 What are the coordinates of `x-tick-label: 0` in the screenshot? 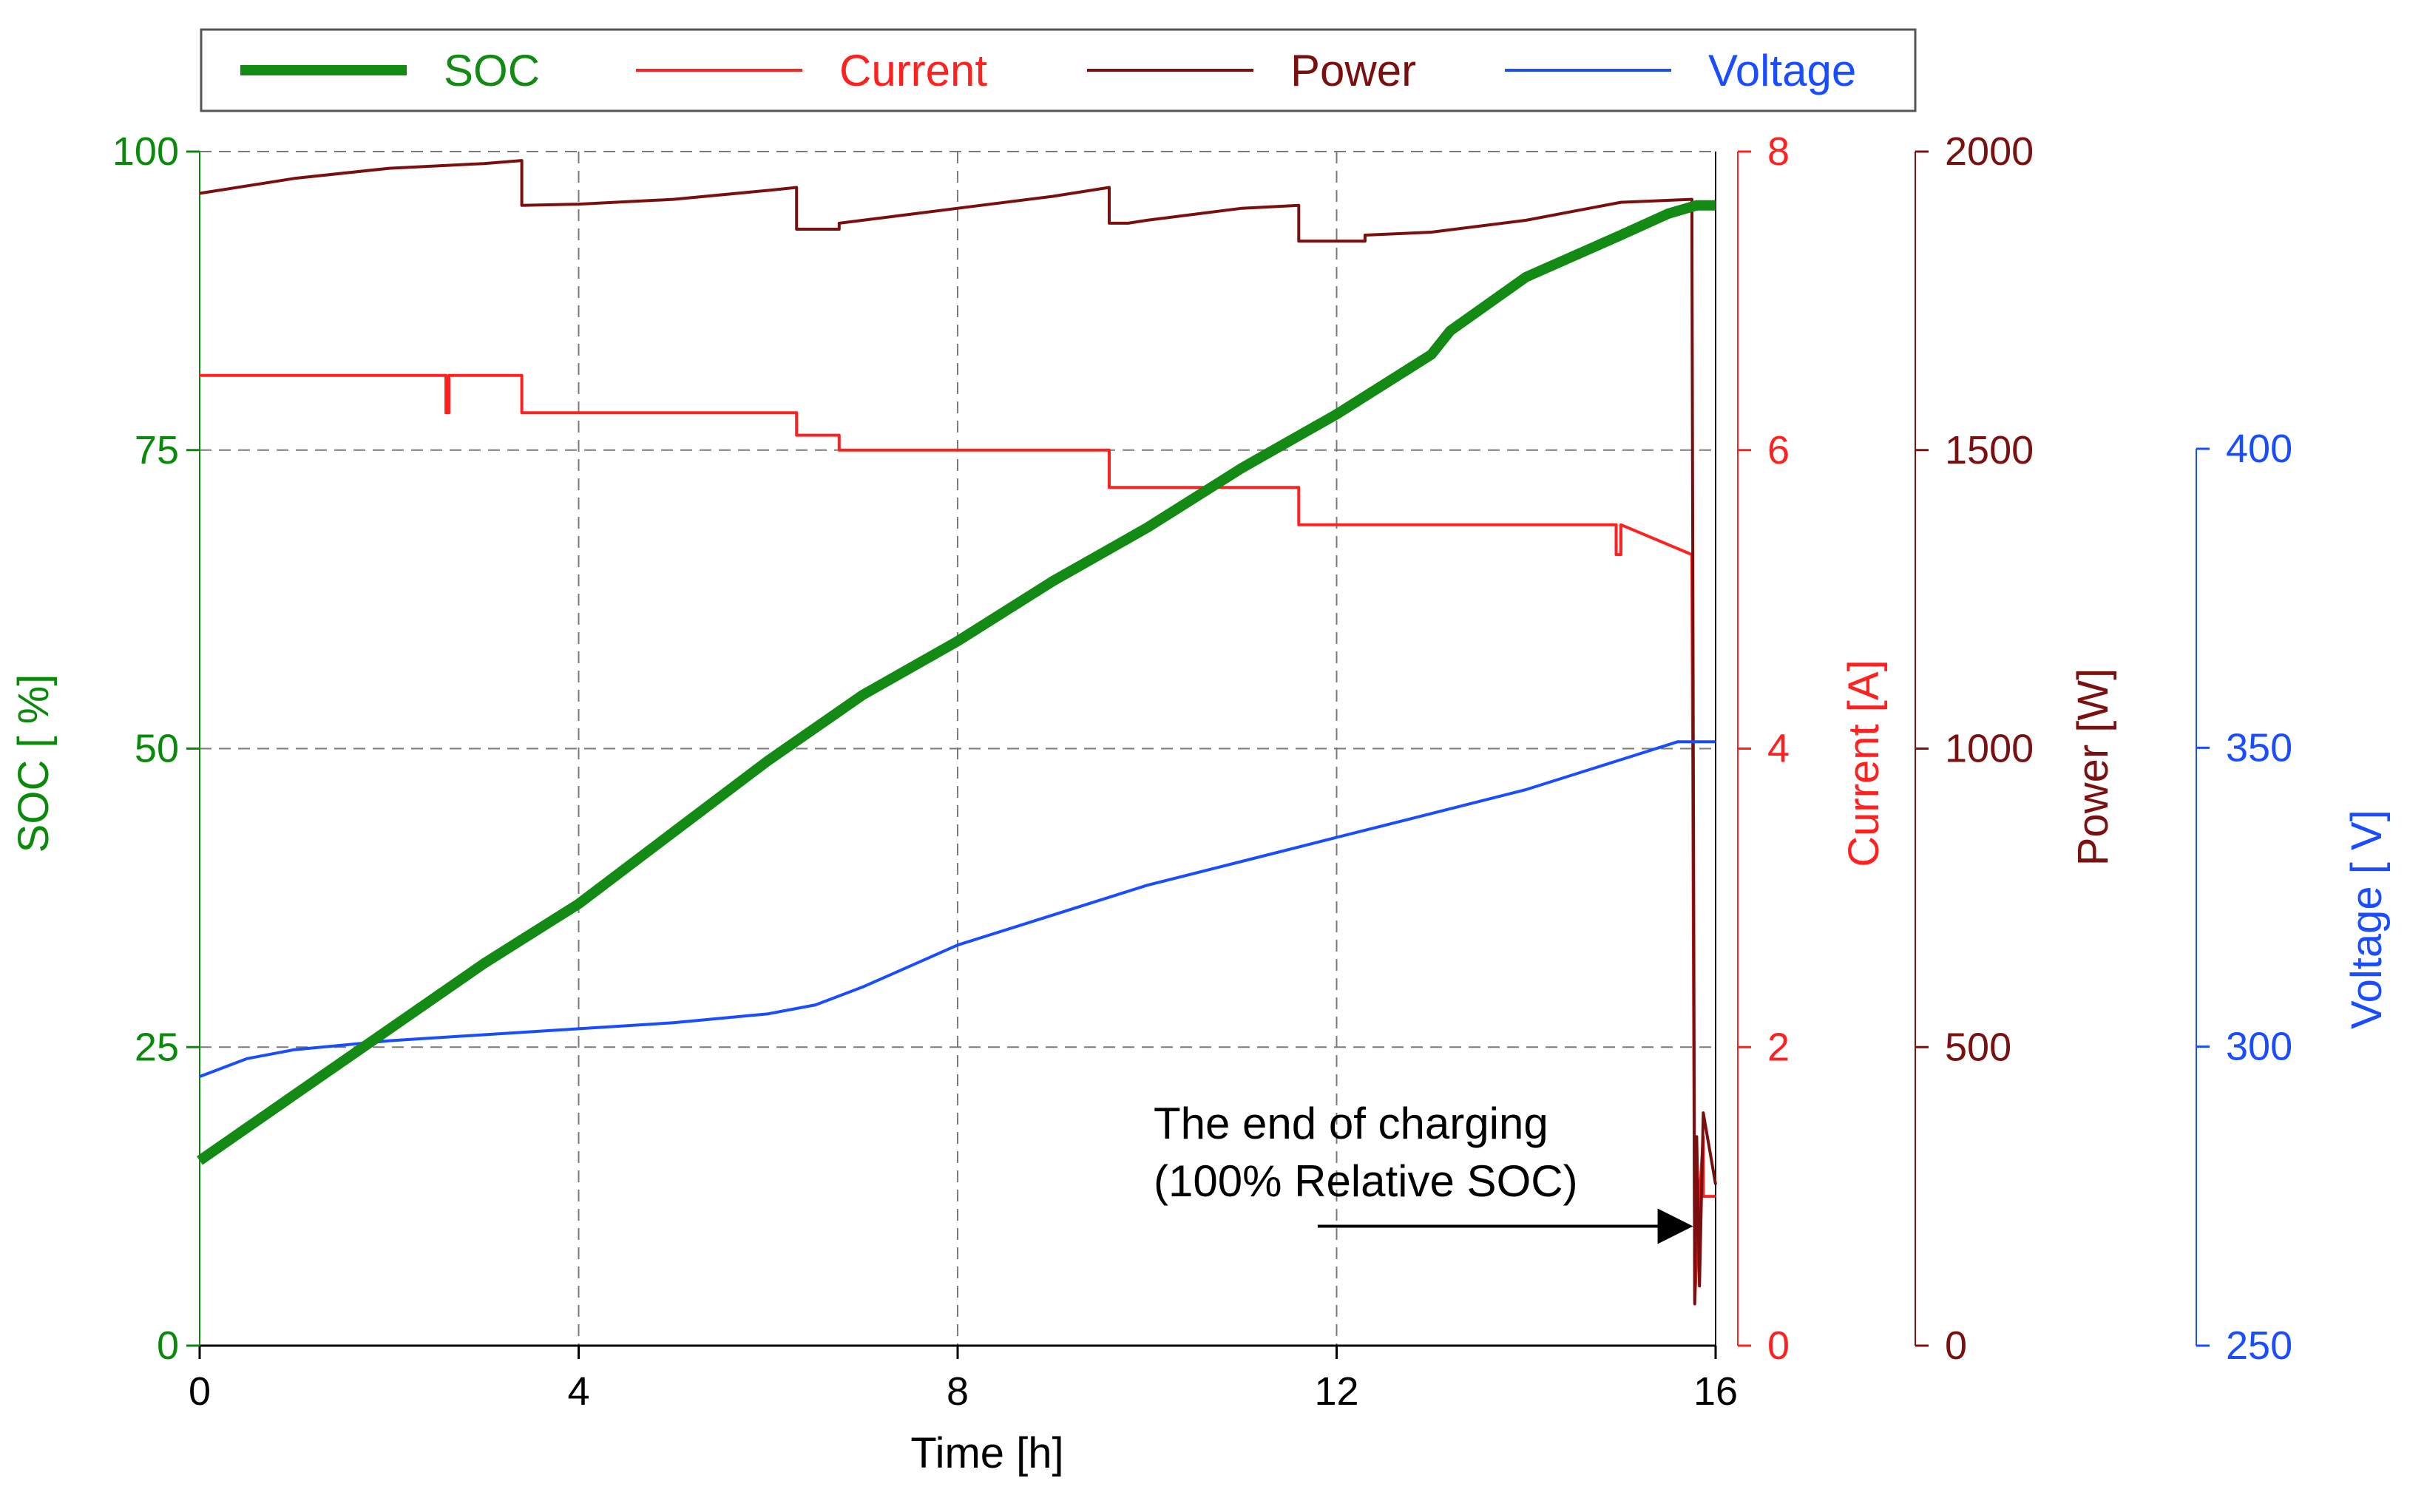 It's located at (200, 1391).